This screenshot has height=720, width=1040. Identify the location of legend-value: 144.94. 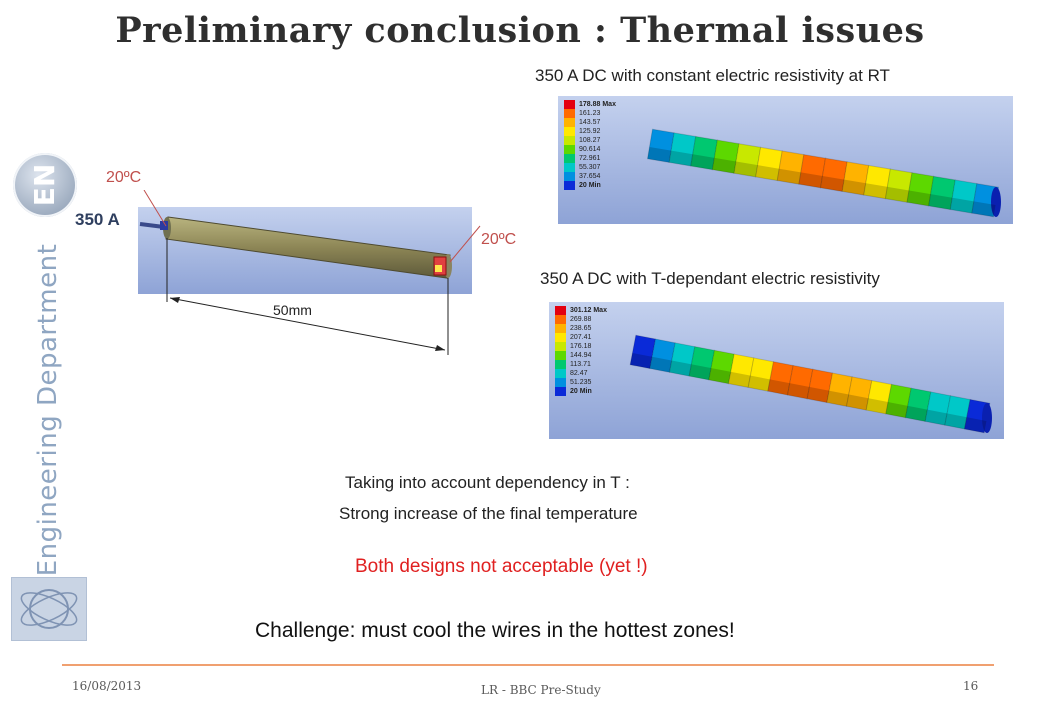
(581, 355).